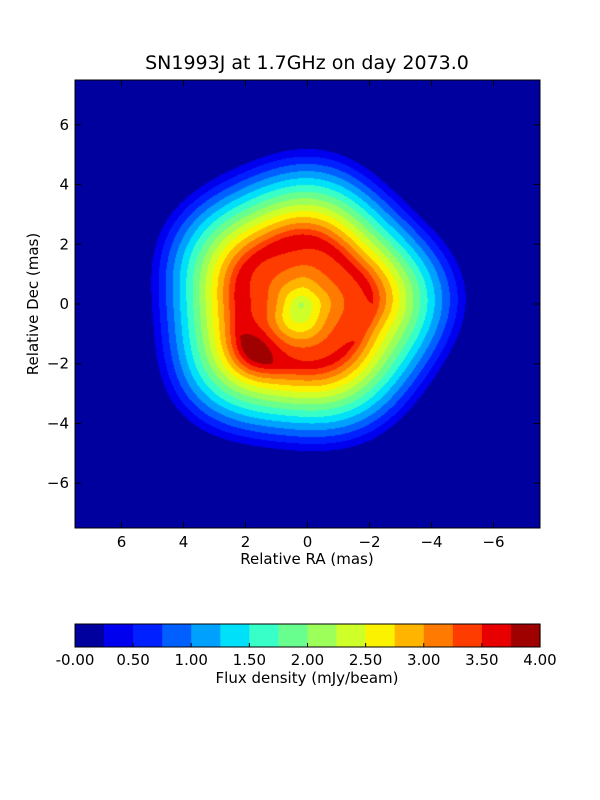 The width and height of the screenshot is (600, 800). I want to click on colorbar-tick-label: 3.00, so click(423, 660).